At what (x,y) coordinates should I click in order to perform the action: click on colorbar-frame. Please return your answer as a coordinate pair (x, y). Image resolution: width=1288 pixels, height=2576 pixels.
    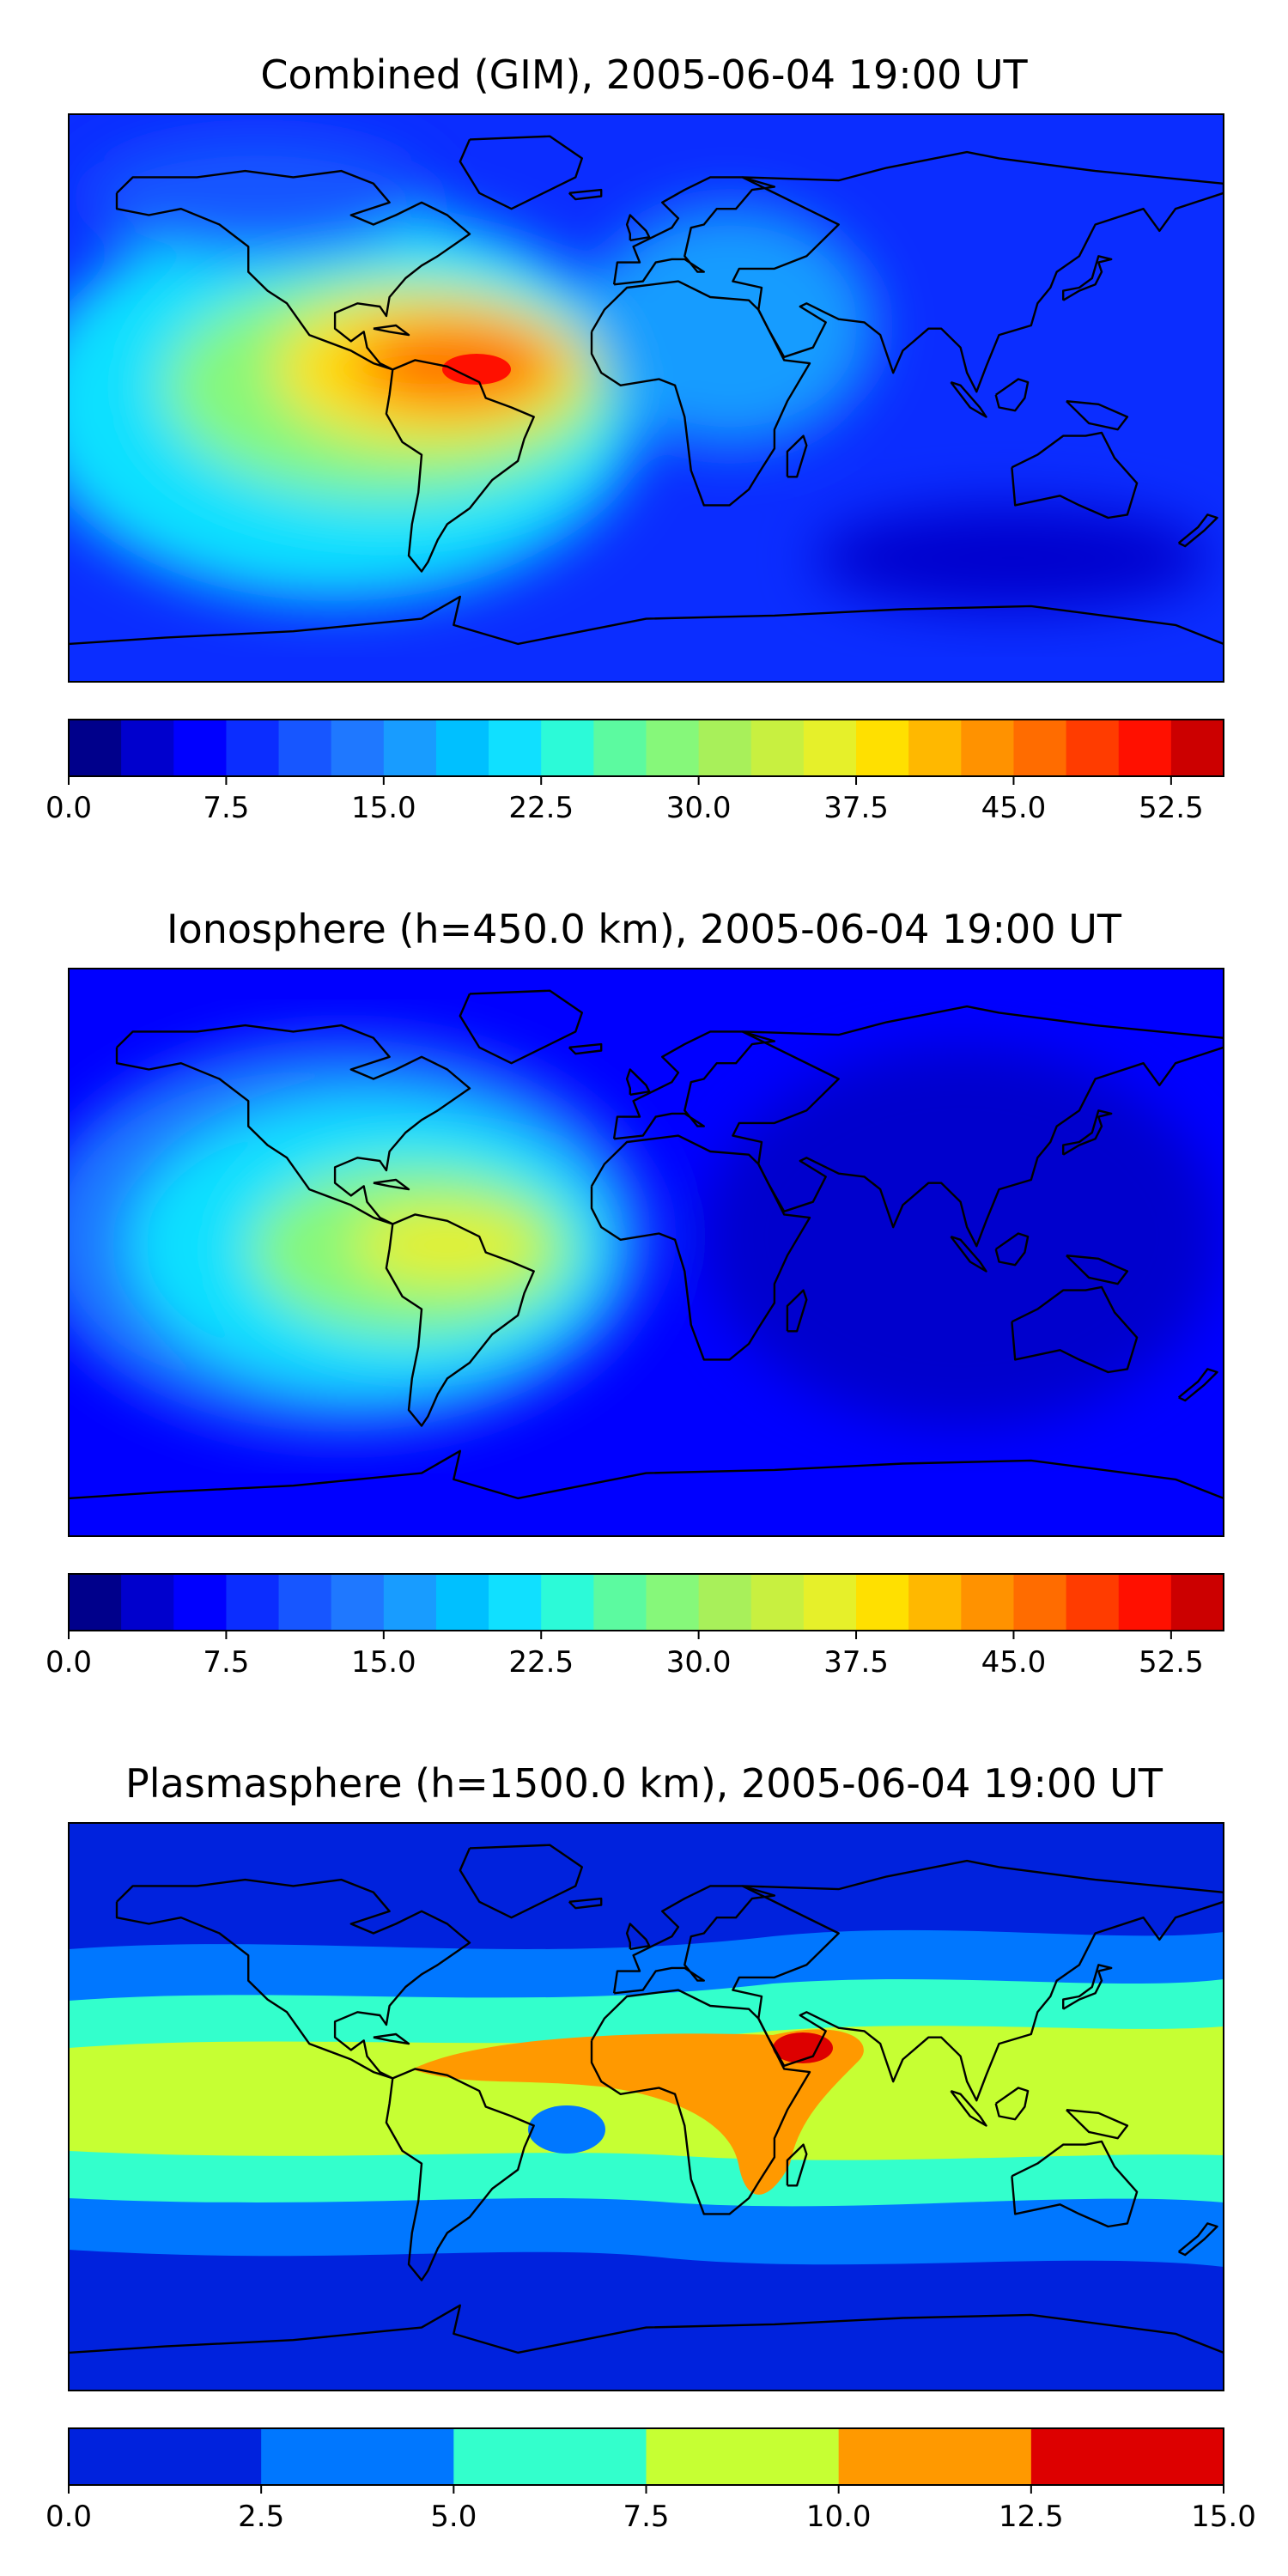
    Looking at the image, I should click on (646, 748).